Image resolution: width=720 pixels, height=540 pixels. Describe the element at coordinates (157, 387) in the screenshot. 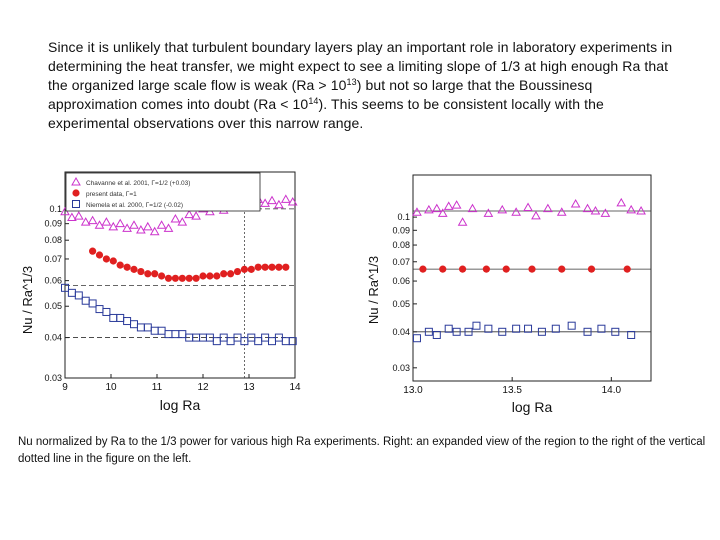

I see `x-tick-label: 11` at that location.